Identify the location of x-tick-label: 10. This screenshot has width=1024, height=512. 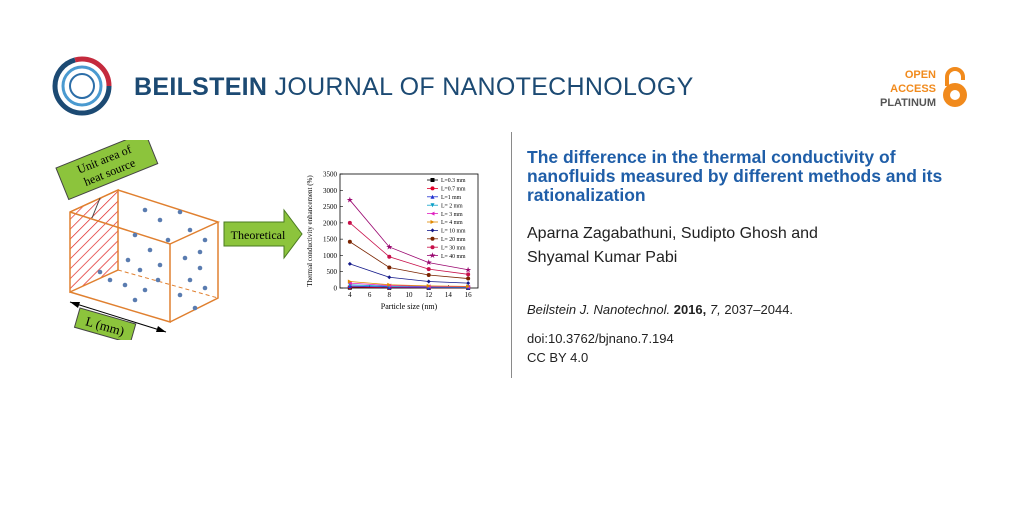
(410, 295).